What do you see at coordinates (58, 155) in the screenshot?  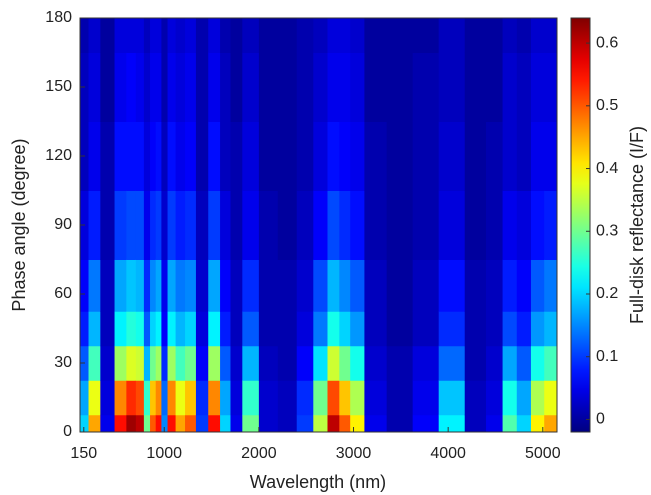 I see `y-tick-label: 120` at bounding box center [58, 155].